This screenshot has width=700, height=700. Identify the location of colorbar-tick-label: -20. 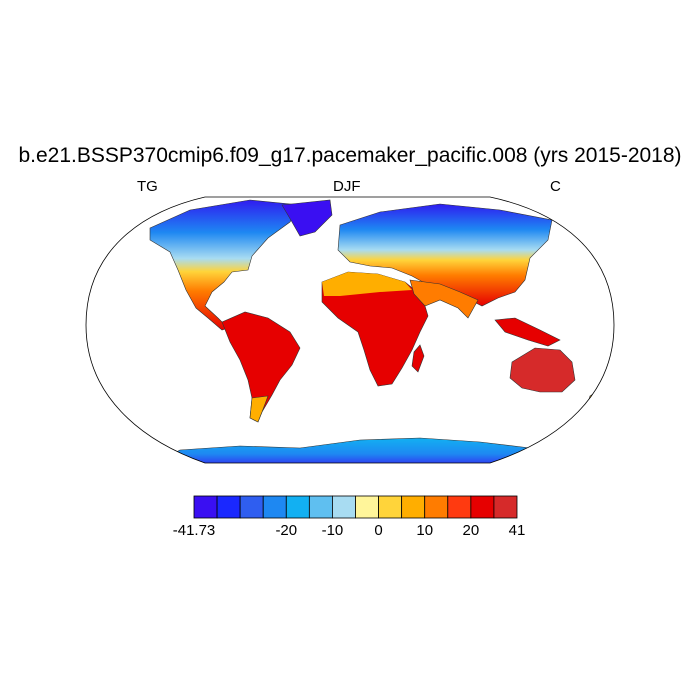
(286, 530).